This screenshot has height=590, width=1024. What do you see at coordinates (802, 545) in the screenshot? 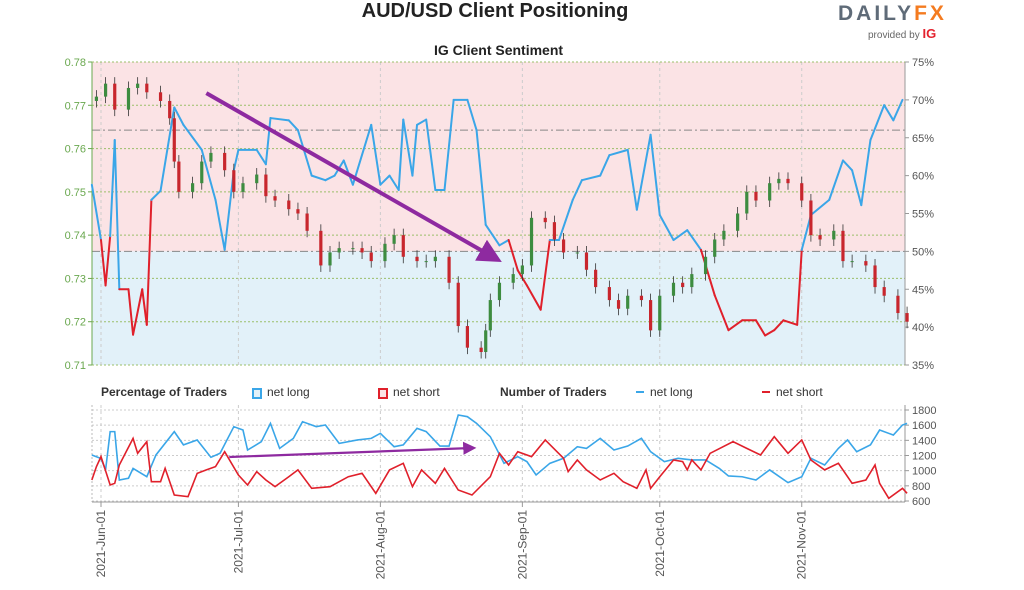
I see `date-tick-label: 2021-Nov-01` at bounding box center [802, 545].